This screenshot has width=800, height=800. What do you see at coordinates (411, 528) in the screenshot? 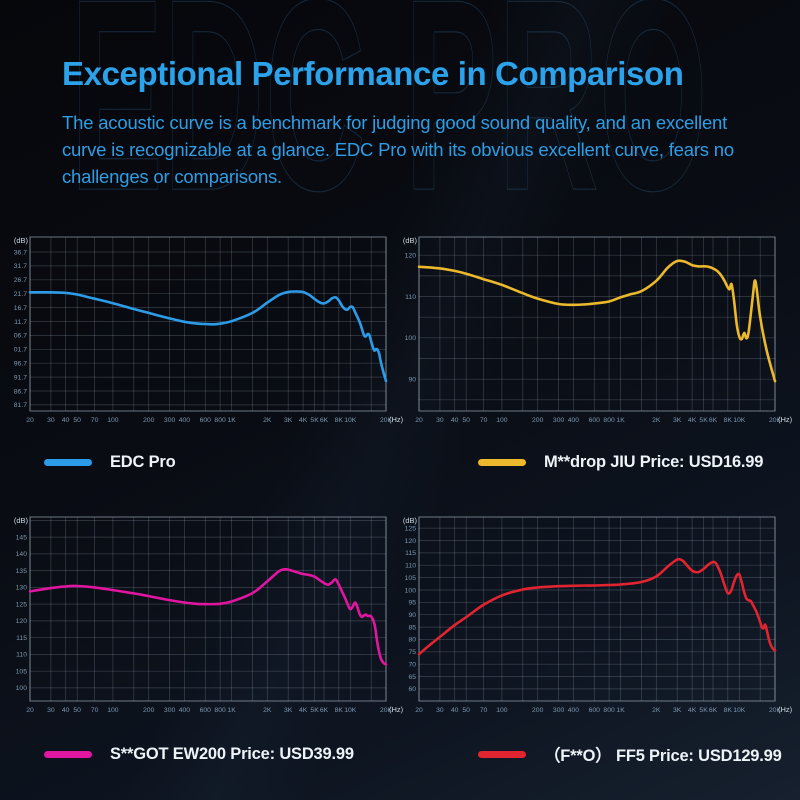
I see `svg-text: 125` at bounding box center [411, 528].